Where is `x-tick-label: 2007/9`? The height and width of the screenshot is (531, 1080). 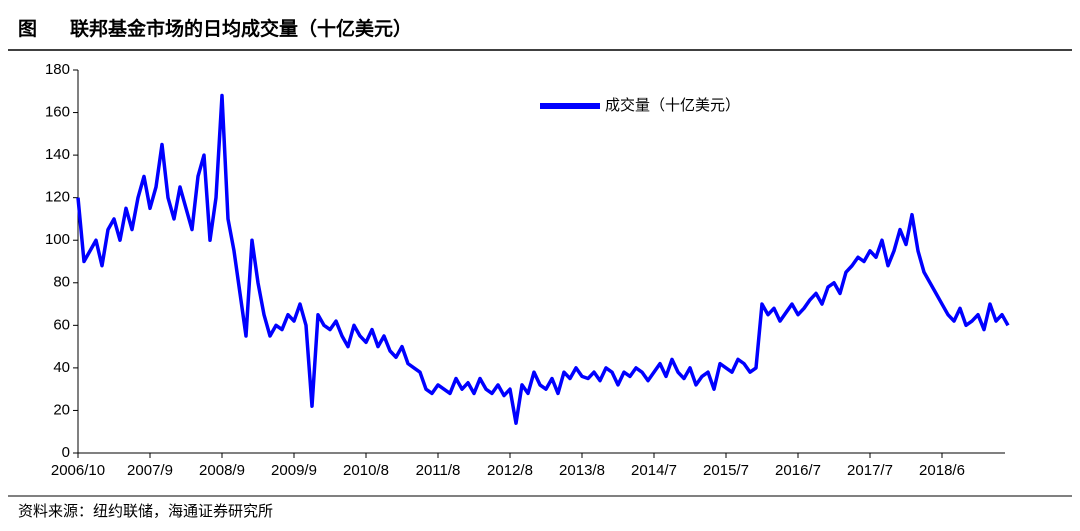 x-tick-label: 2007/9 is located at coordinates (150, 470).